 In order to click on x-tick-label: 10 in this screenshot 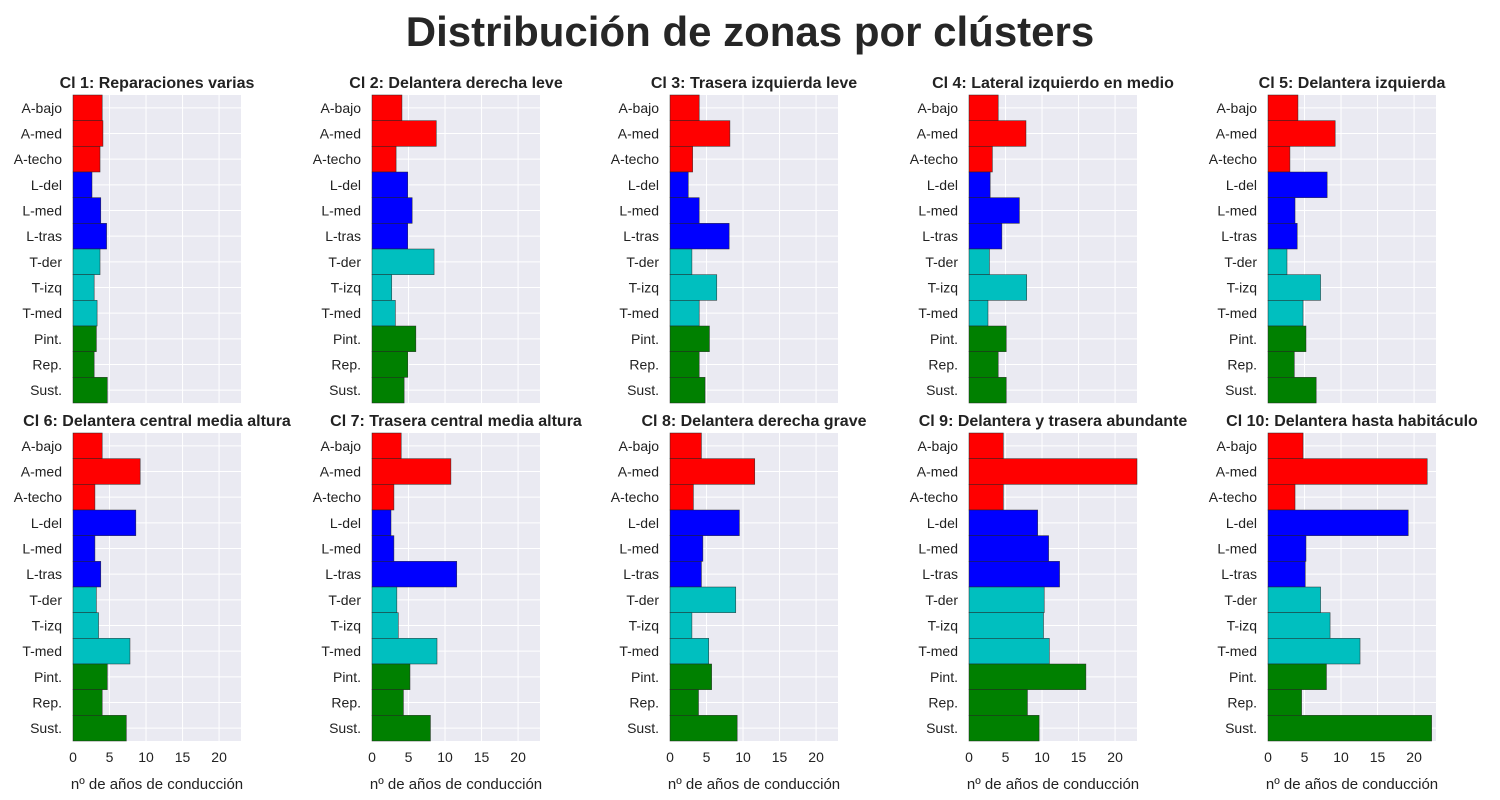, I will do `click(1341, 757)`.